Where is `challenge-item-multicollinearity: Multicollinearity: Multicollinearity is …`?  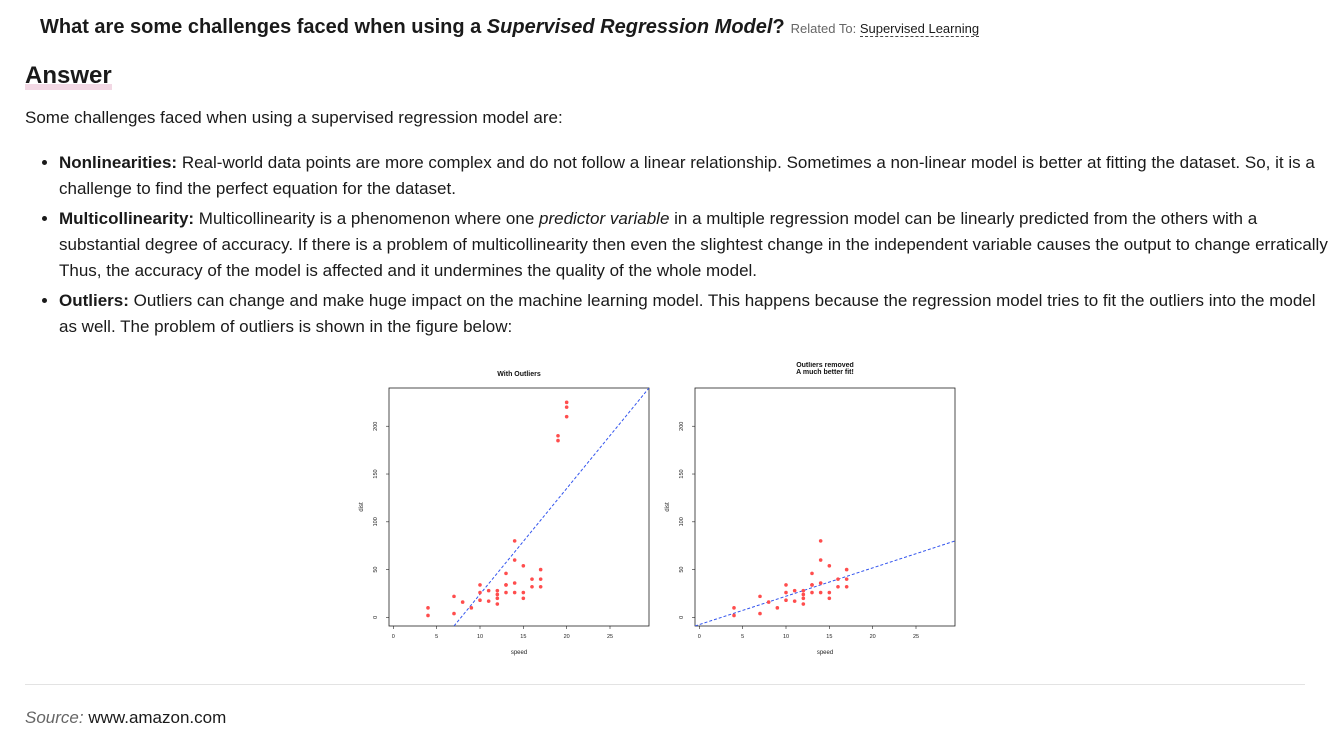 challenge-item-multicollinearity: Multicollinearity: Multicollinearity is … is located at coordinates (693, 245).